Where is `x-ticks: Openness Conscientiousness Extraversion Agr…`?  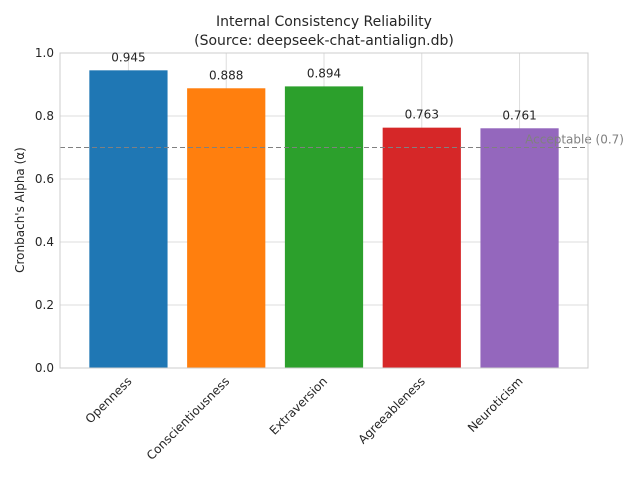 x-ticks: Openness Conscientiousness Extraversion Agr… is located at coordinates (304, 418).